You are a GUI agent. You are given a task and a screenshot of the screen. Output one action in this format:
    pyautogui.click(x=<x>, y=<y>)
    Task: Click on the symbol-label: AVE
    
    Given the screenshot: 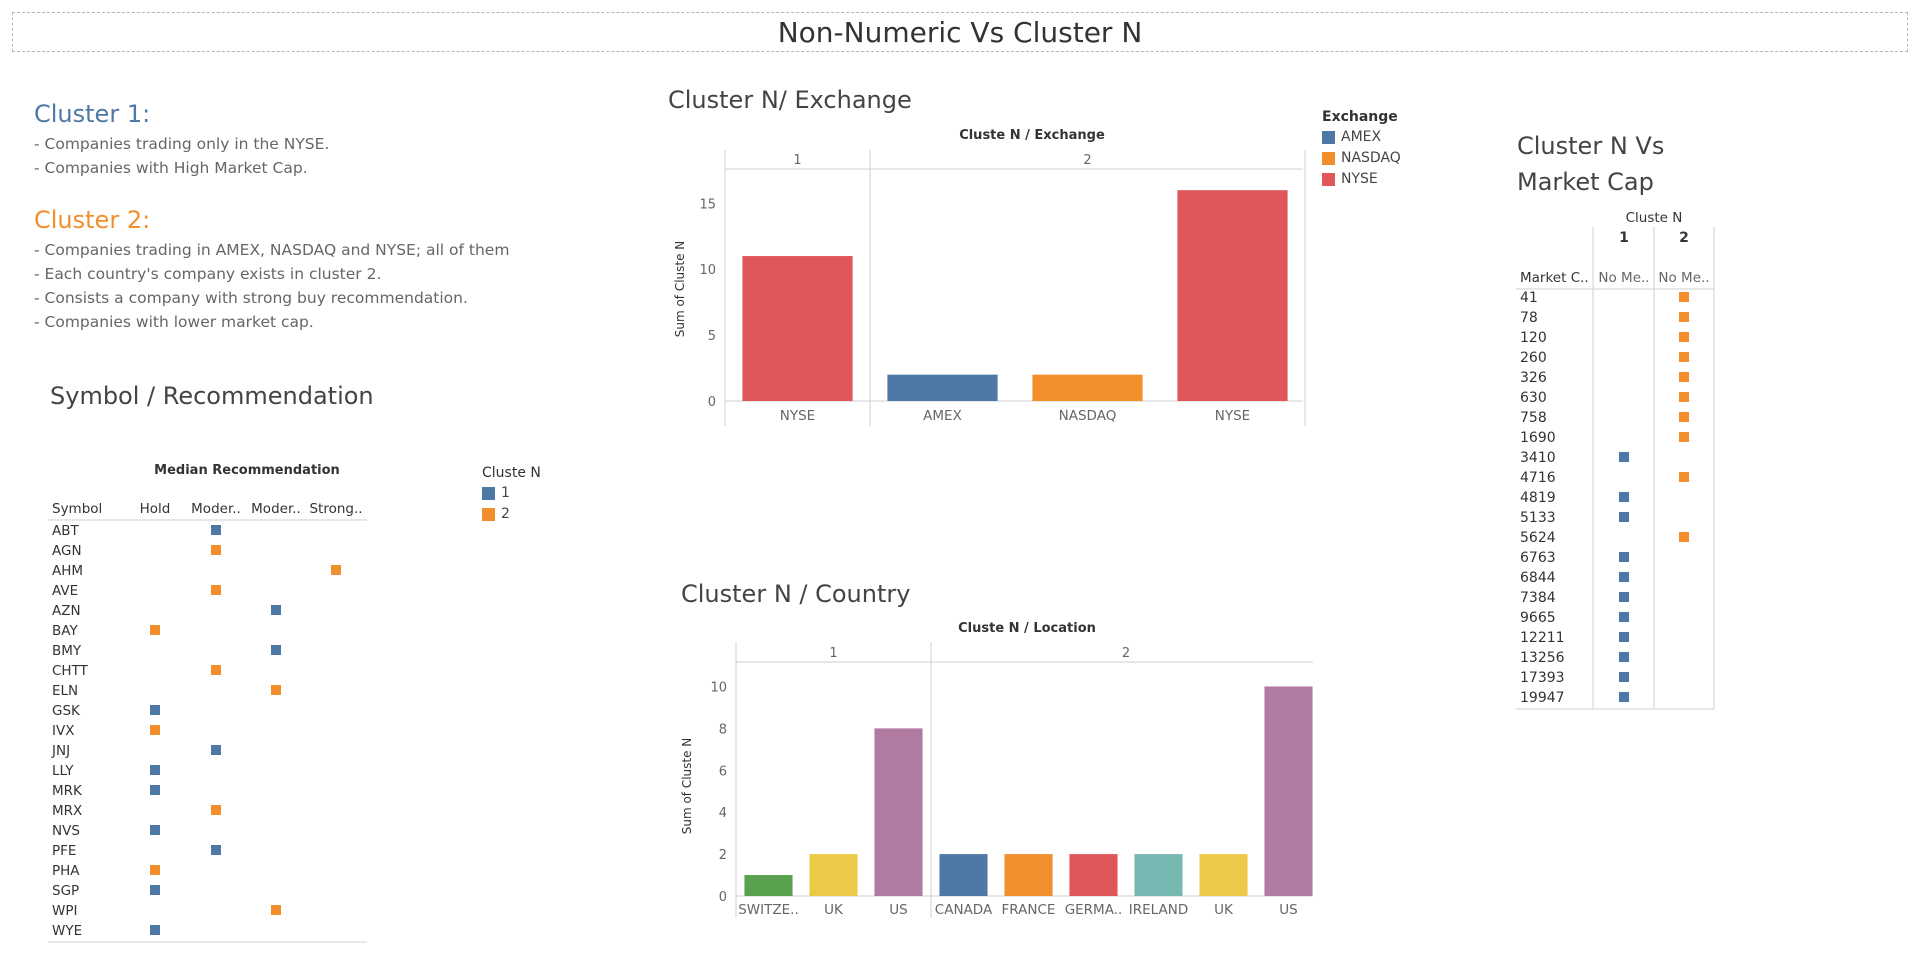 What is the action you would take?
    pyautogui.click(x=65, y=591)
    